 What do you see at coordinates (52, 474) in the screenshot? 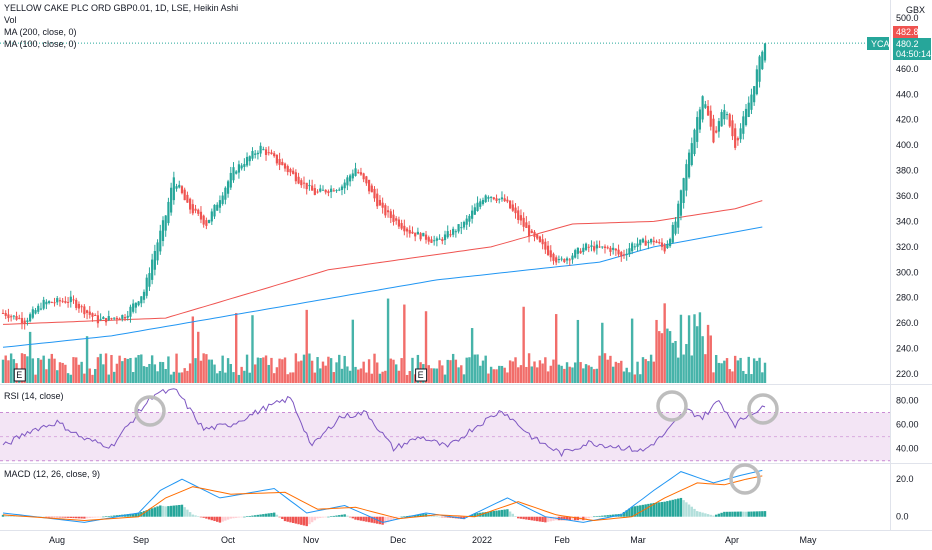
I see `macd-label: MACD (12, 26, close, 9)` at bounding box center [52, 474].